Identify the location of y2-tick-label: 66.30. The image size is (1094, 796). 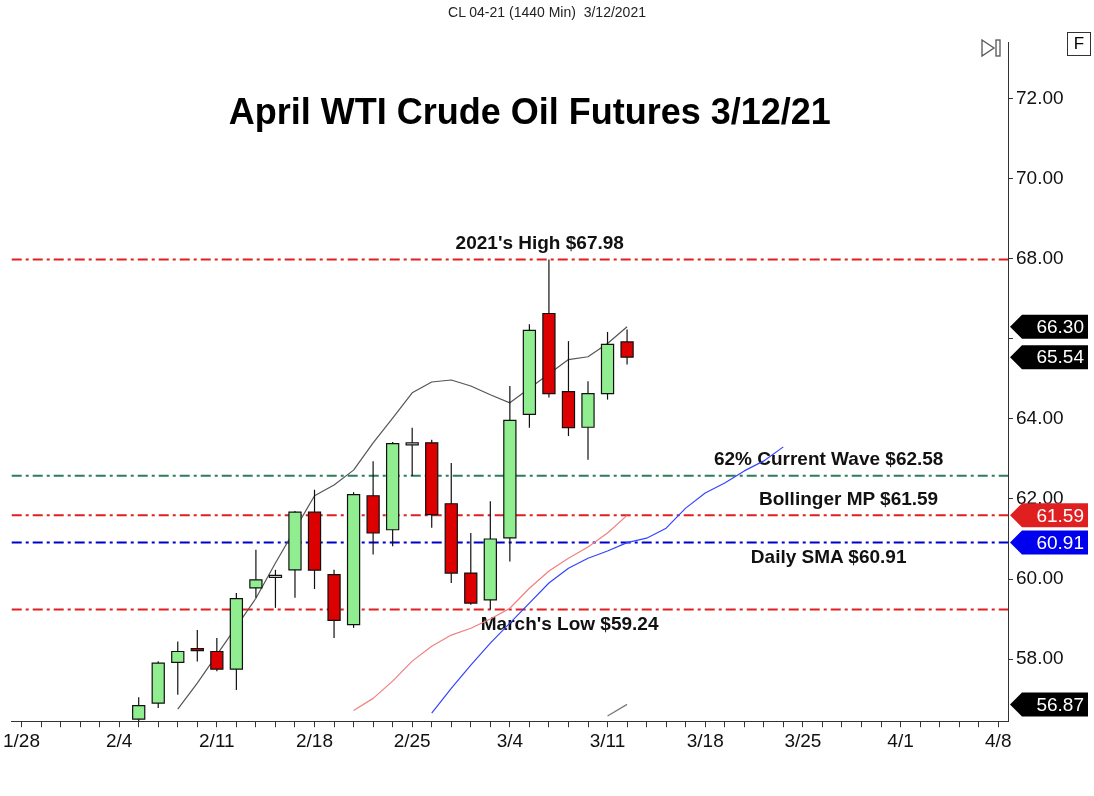
(1060, 326).